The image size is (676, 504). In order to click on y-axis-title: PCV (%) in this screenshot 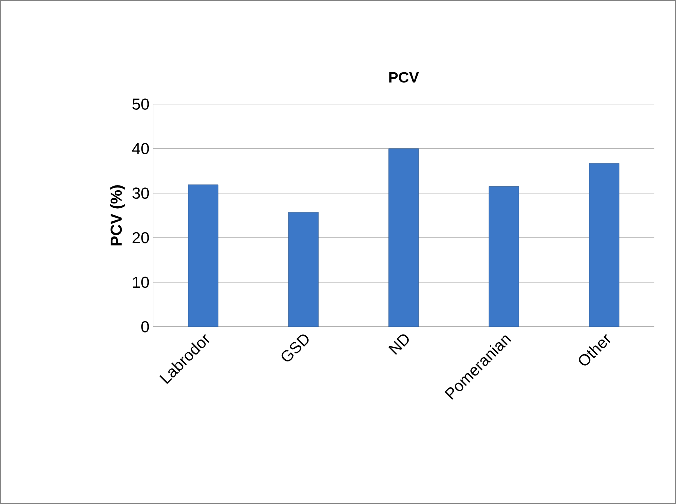, I will do `click(118, 215)`.